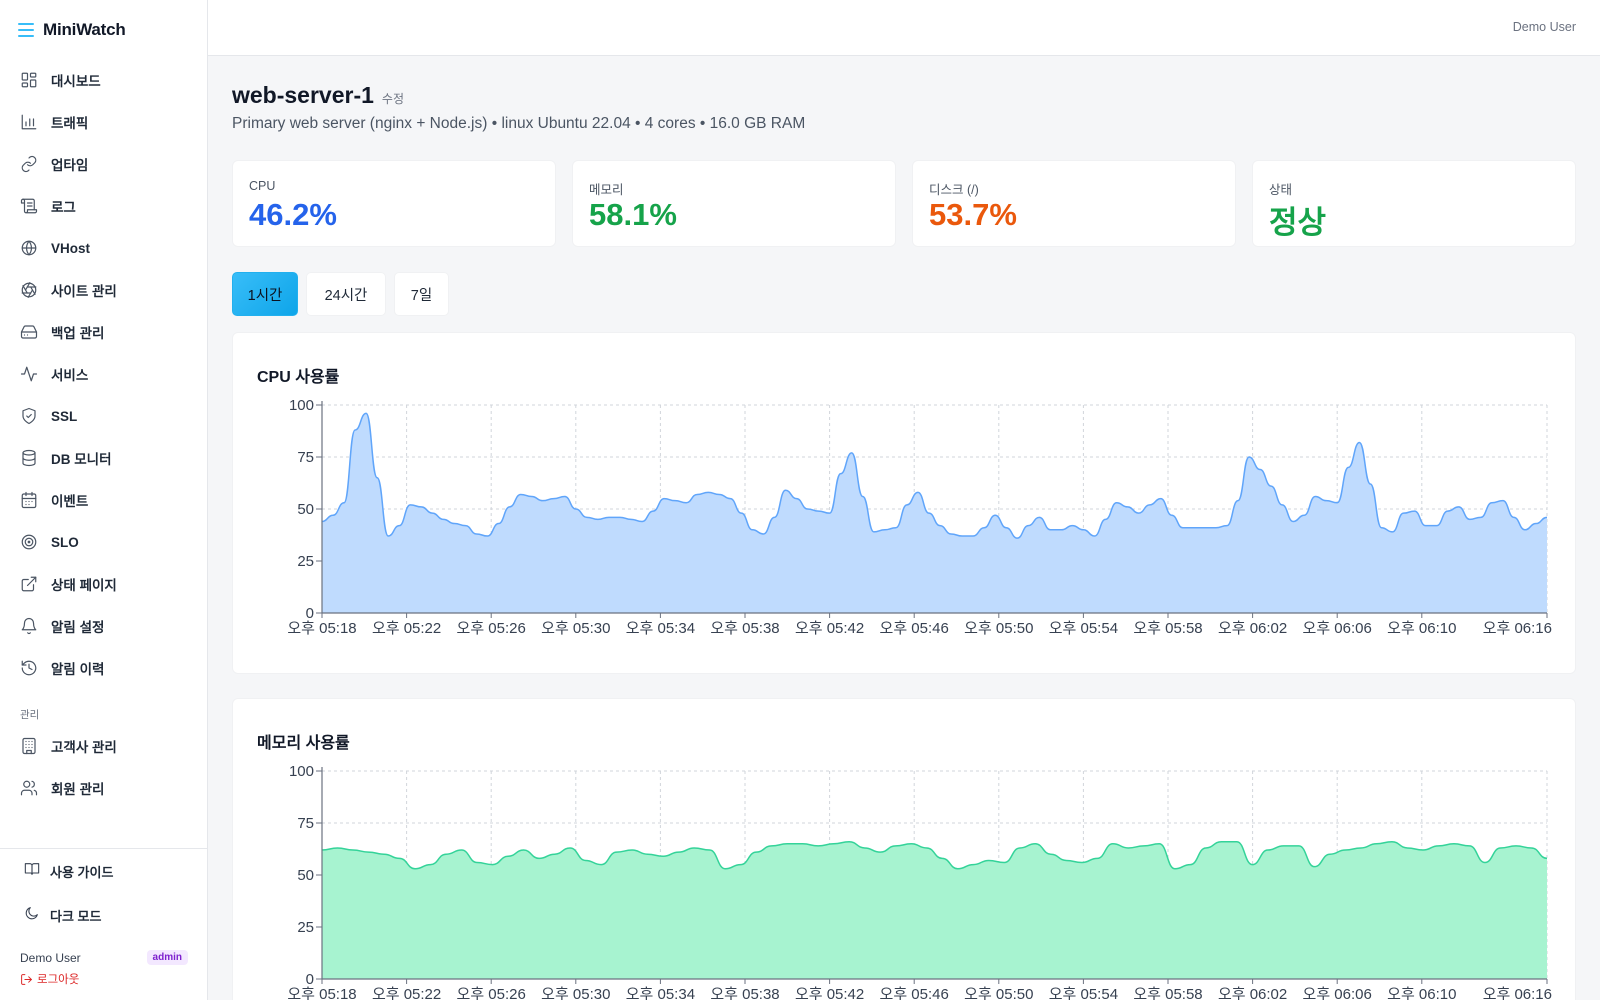  Describe the element at coordinates (32, 915) in the screenshot. I see `moon-icon` at that location.